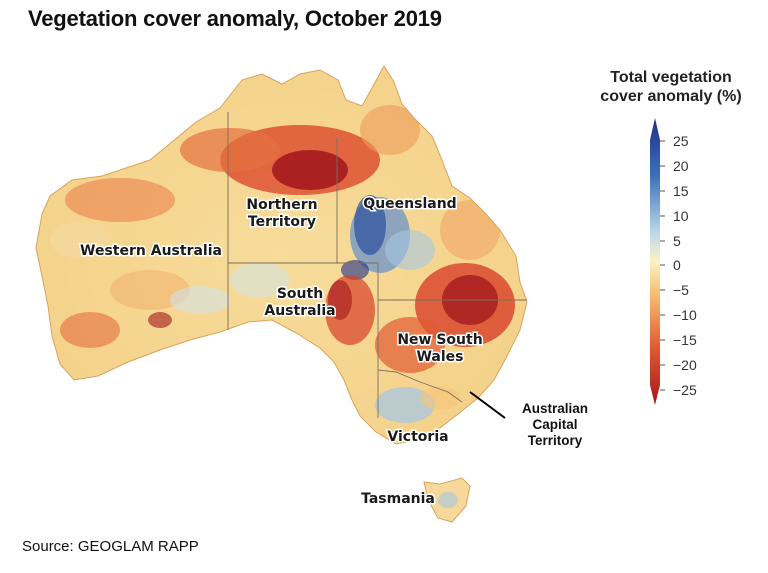  I want to click on label-western-australia: Western Australia, so click(151, 251).